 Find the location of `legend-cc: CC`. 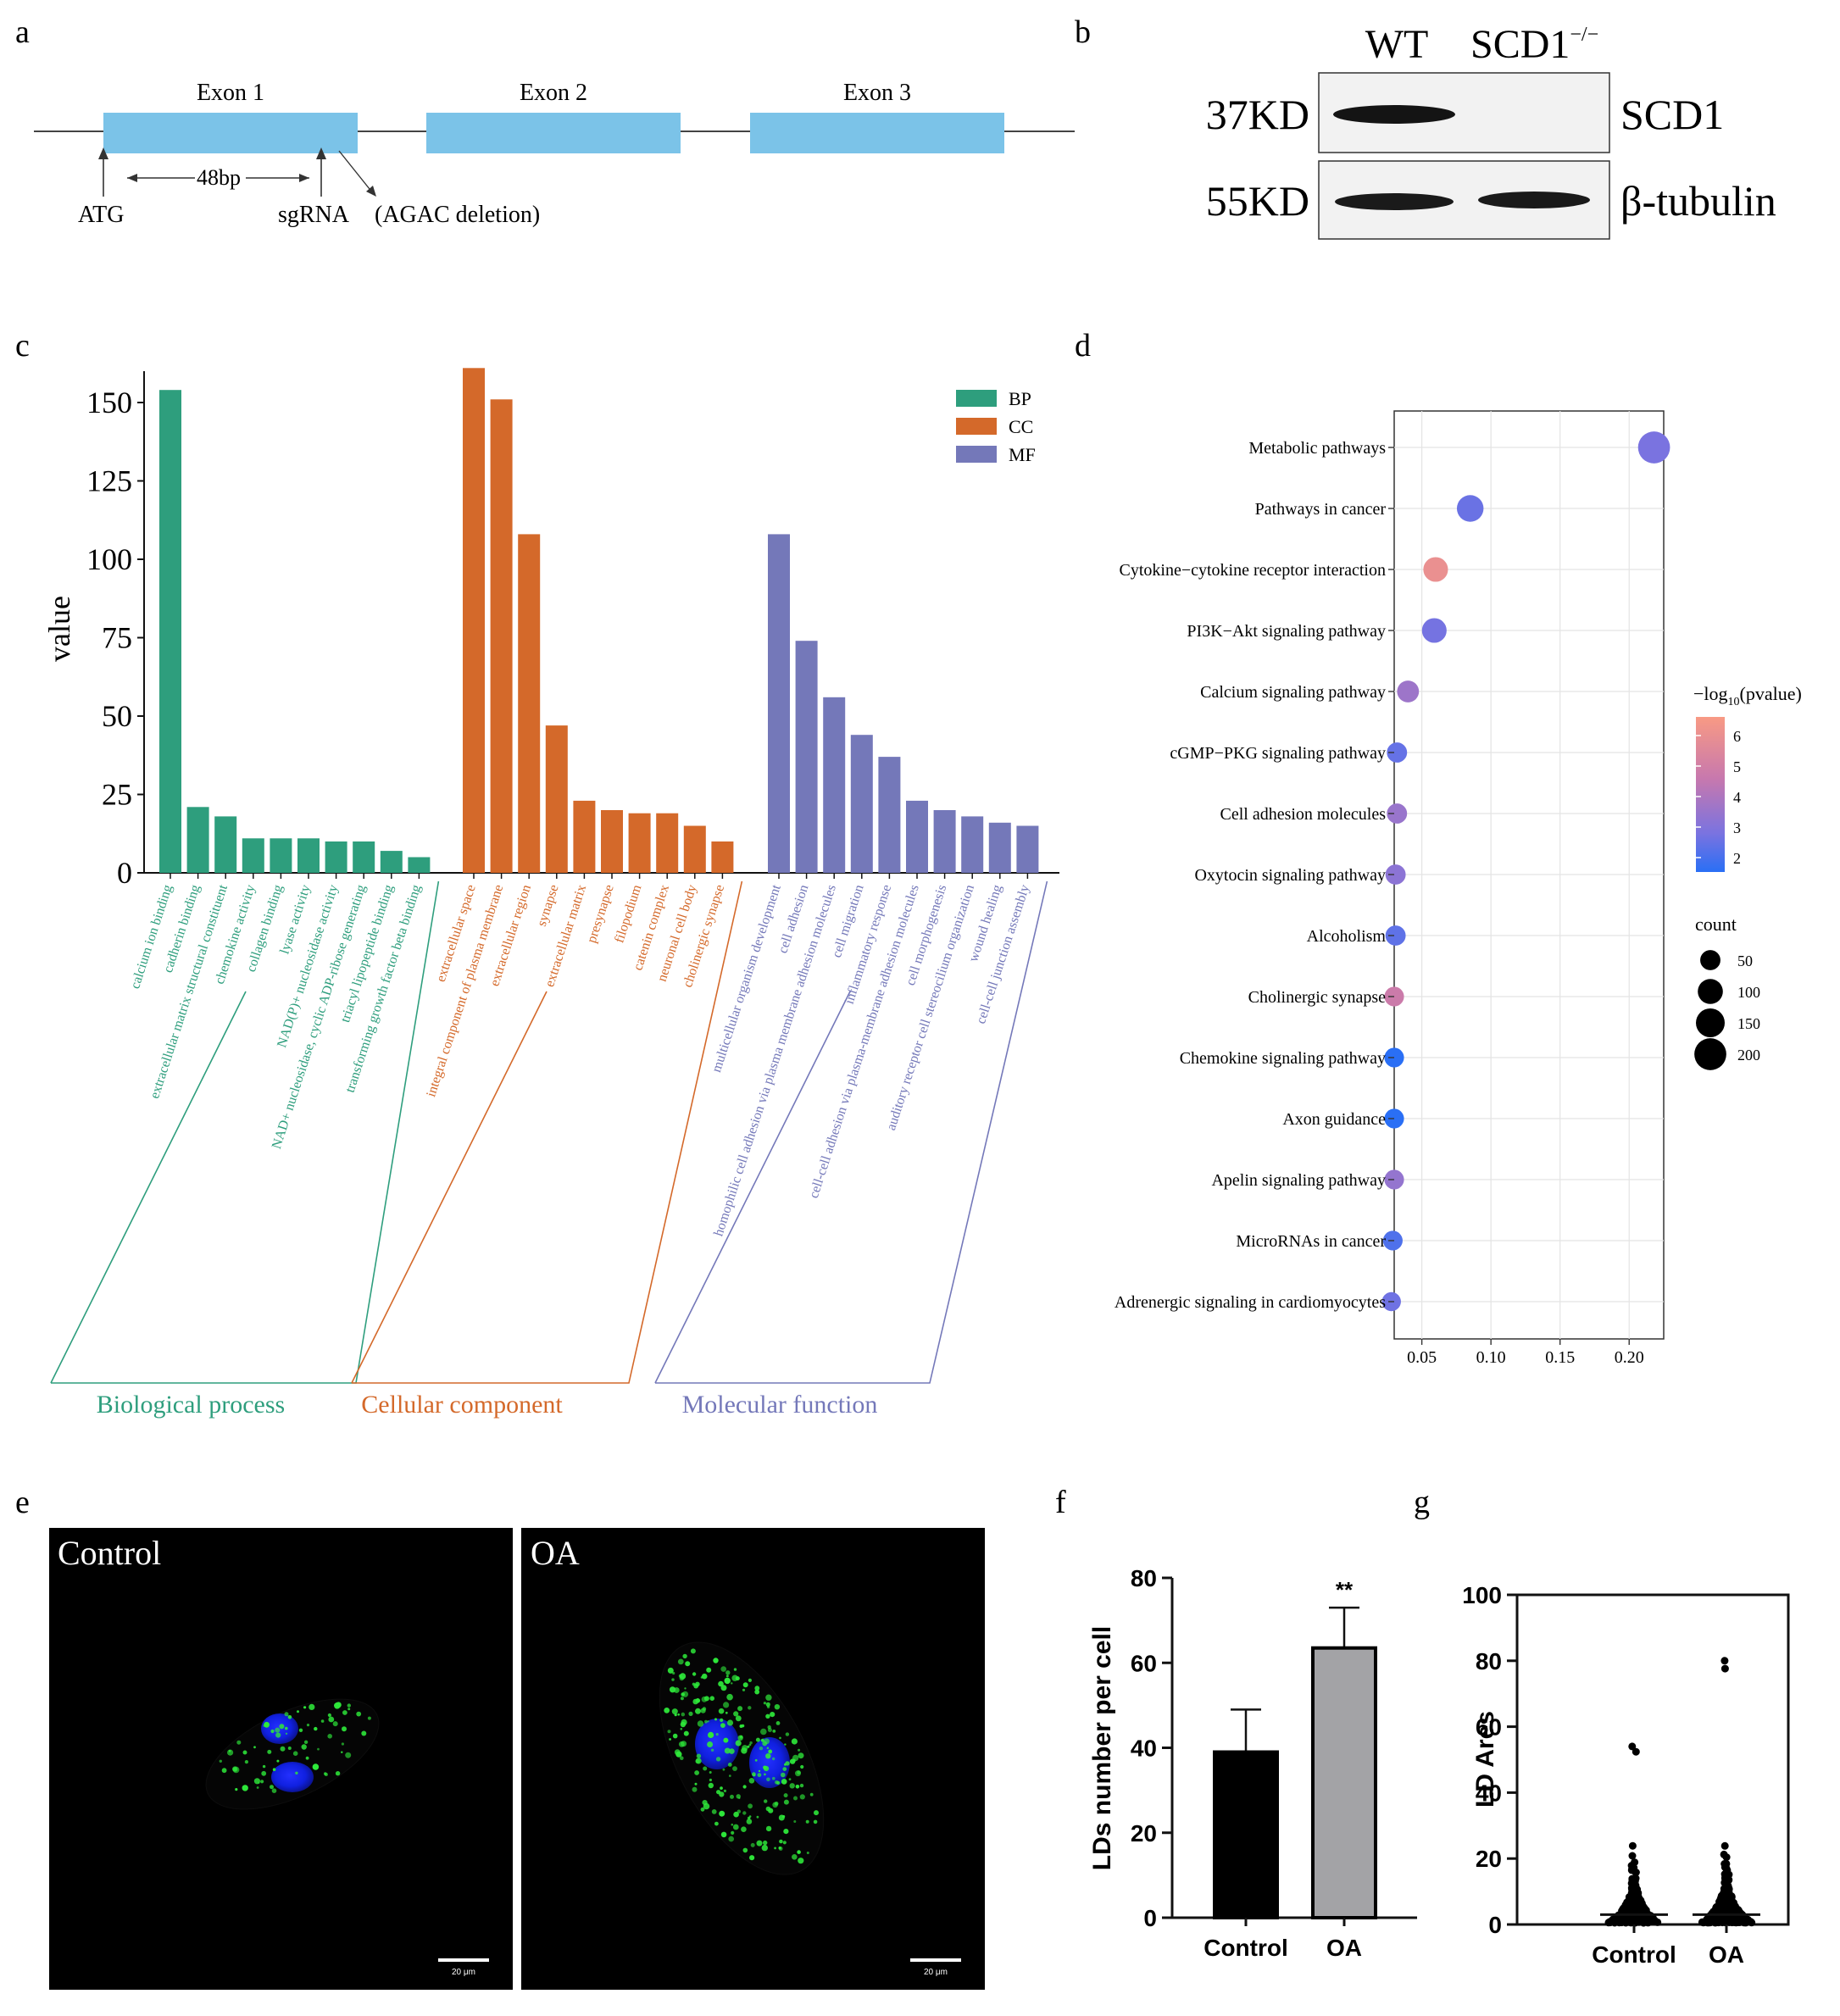

legend-cc: CC is located at coordinates (1021, 426).